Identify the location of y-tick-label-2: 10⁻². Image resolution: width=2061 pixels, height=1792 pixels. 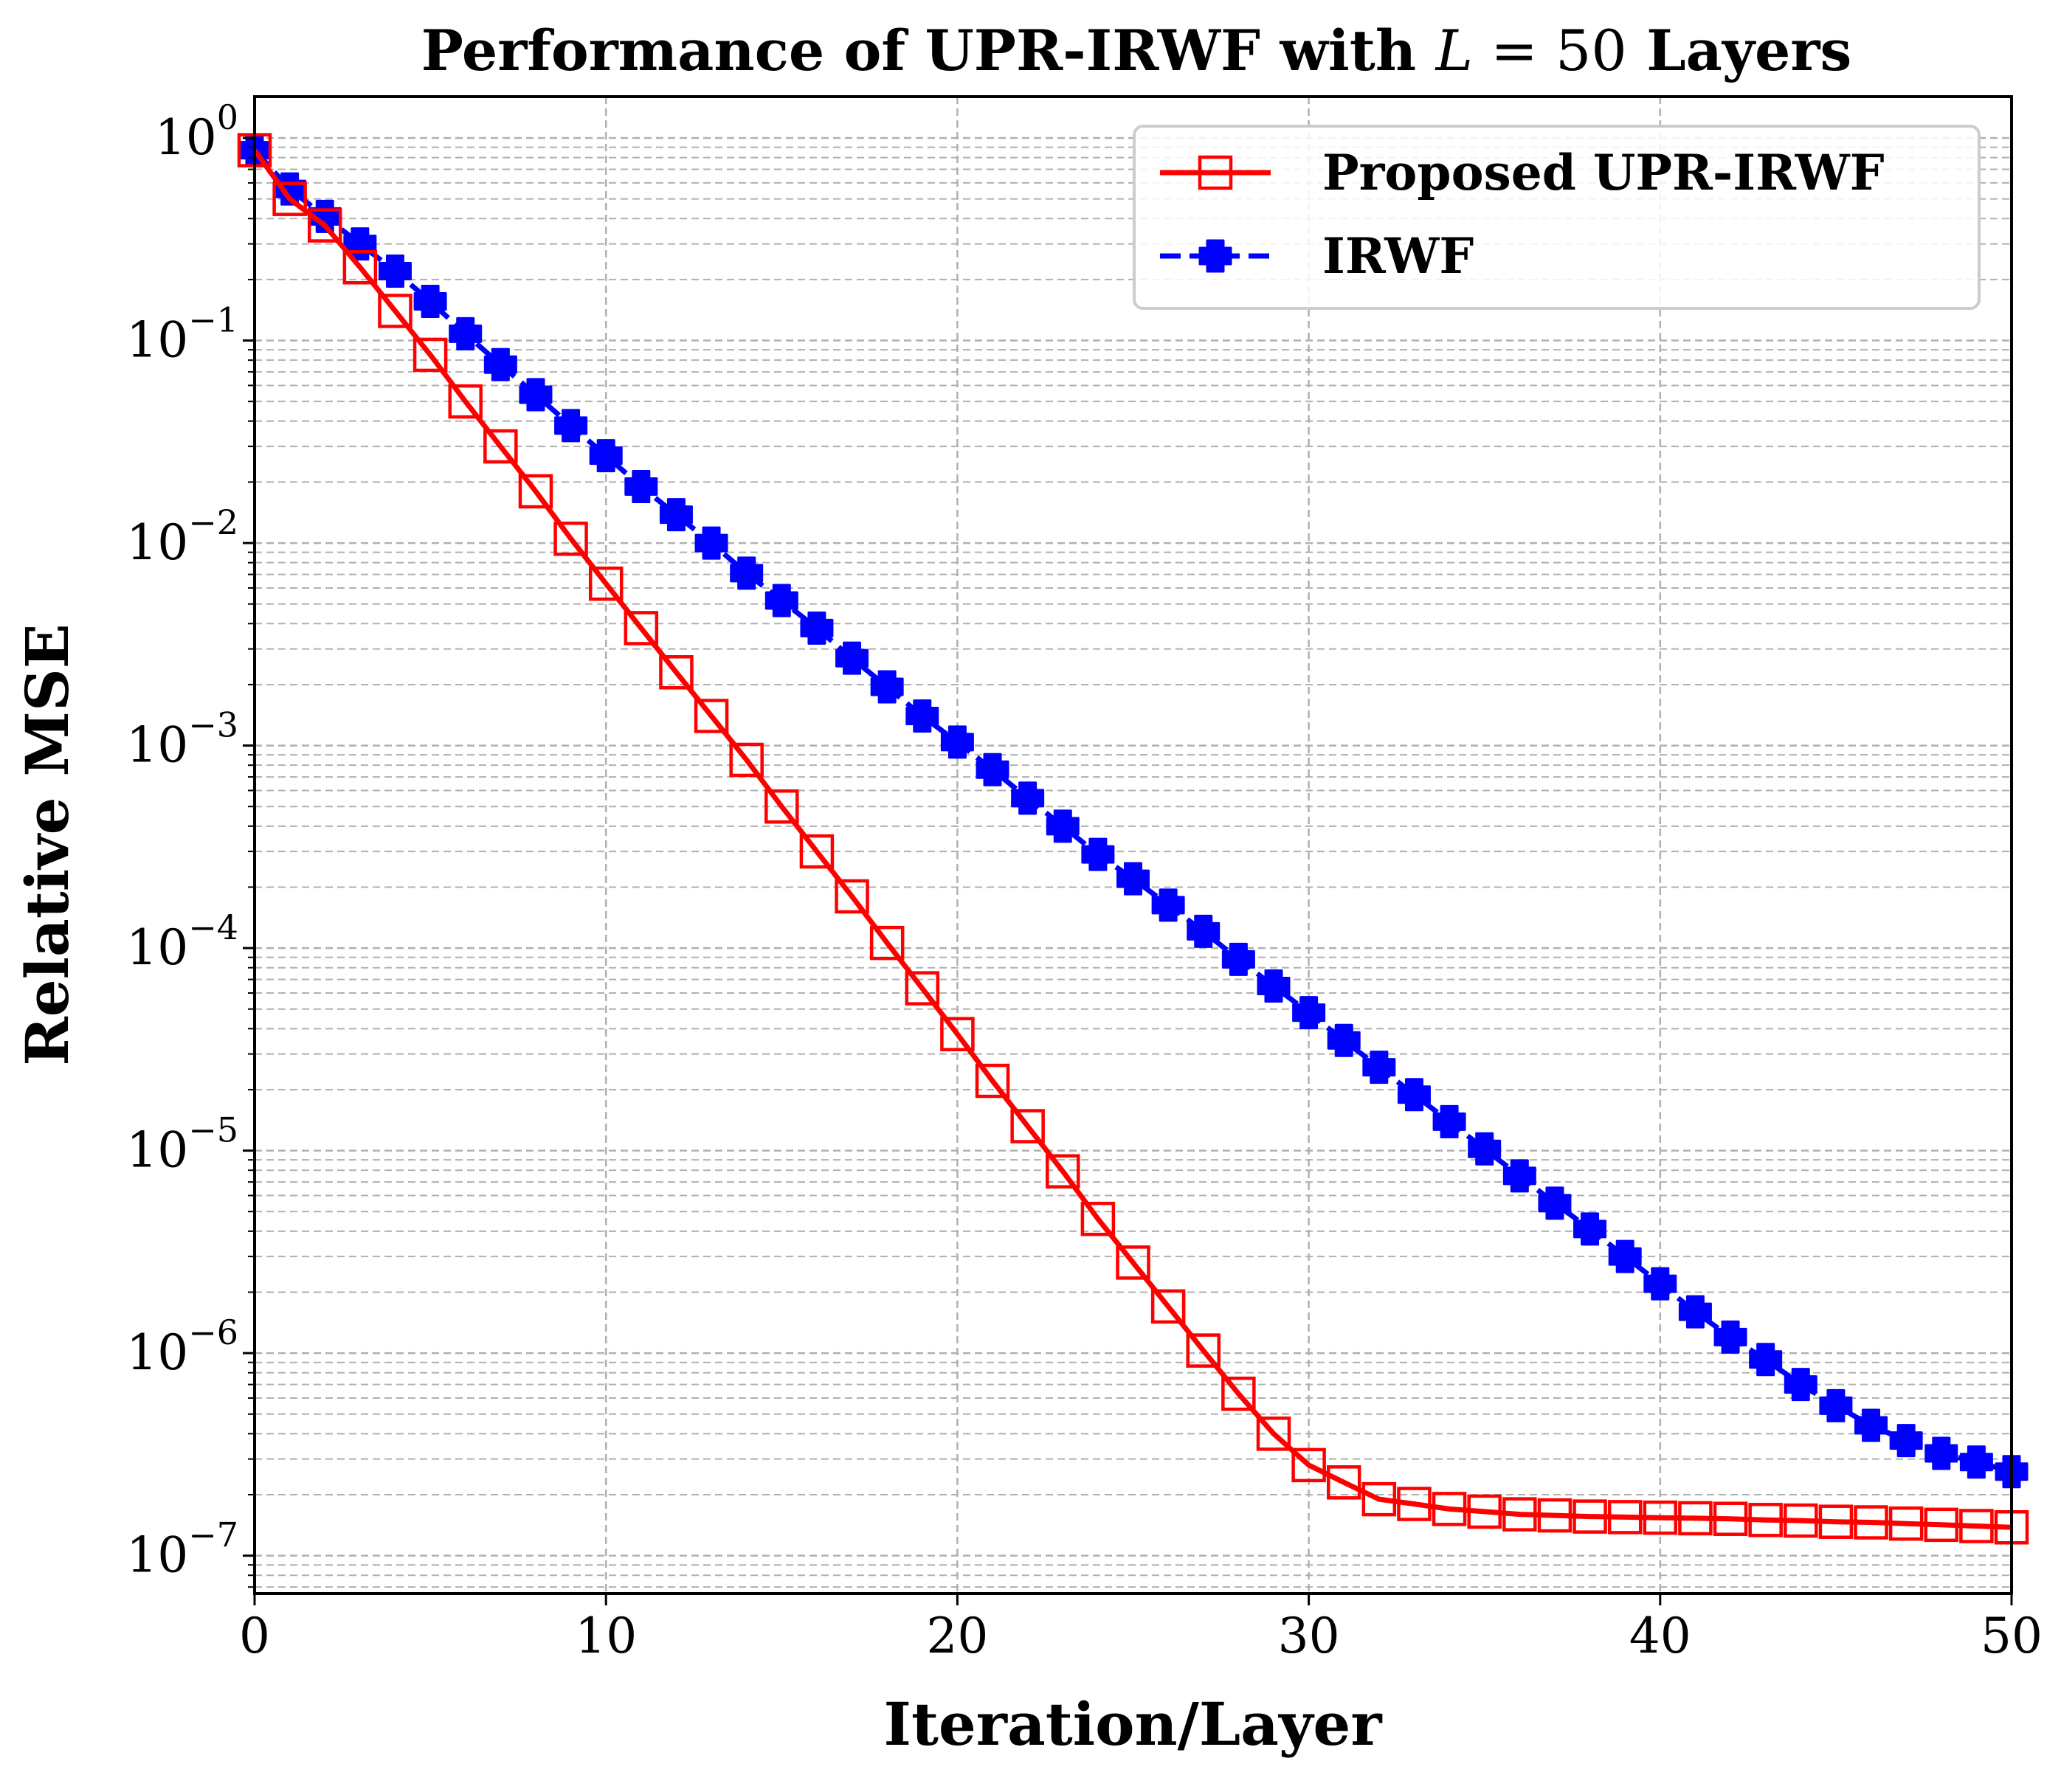
(182, 536).